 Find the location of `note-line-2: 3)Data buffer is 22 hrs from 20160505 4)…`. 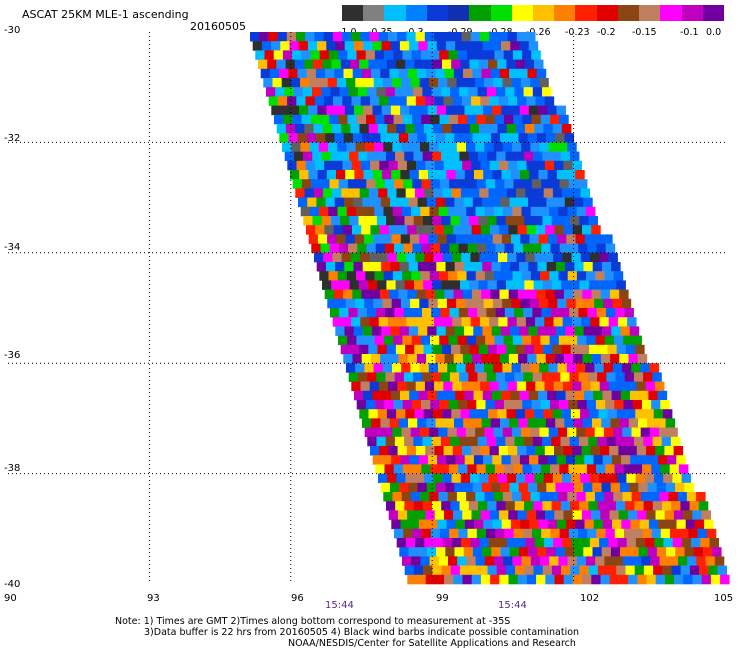

note-line-2: 3)Data buffer is 22 hrs from 20160505 4)… is located at coordinates (362, 632).